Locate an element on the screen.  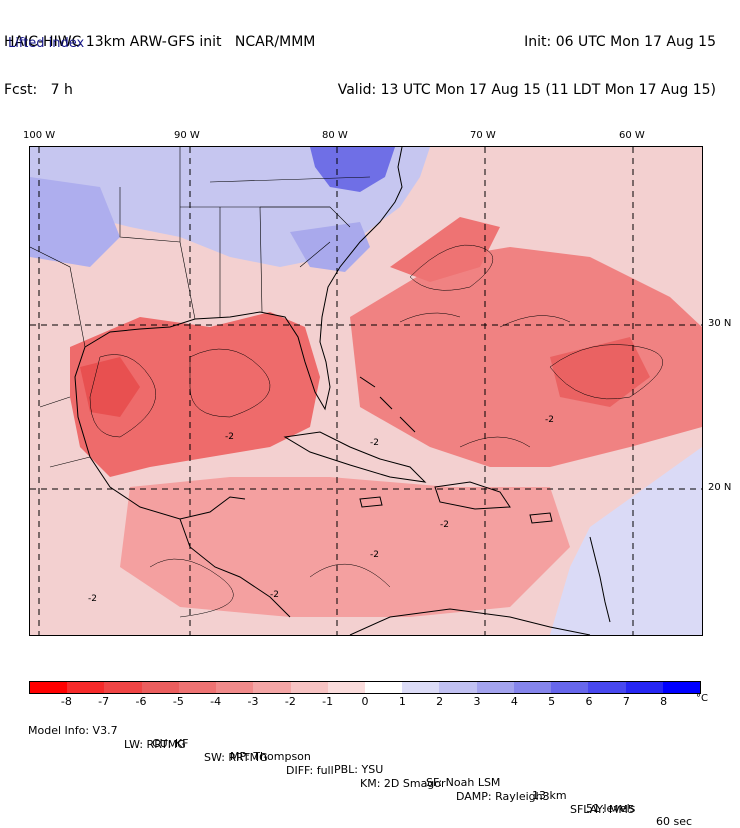
colorbar-labels: -8 -7 -6 -5 -4 -3 -2 -1 0 1 2 3 4 5 6 7 8 is located at coordinates (365, 702).